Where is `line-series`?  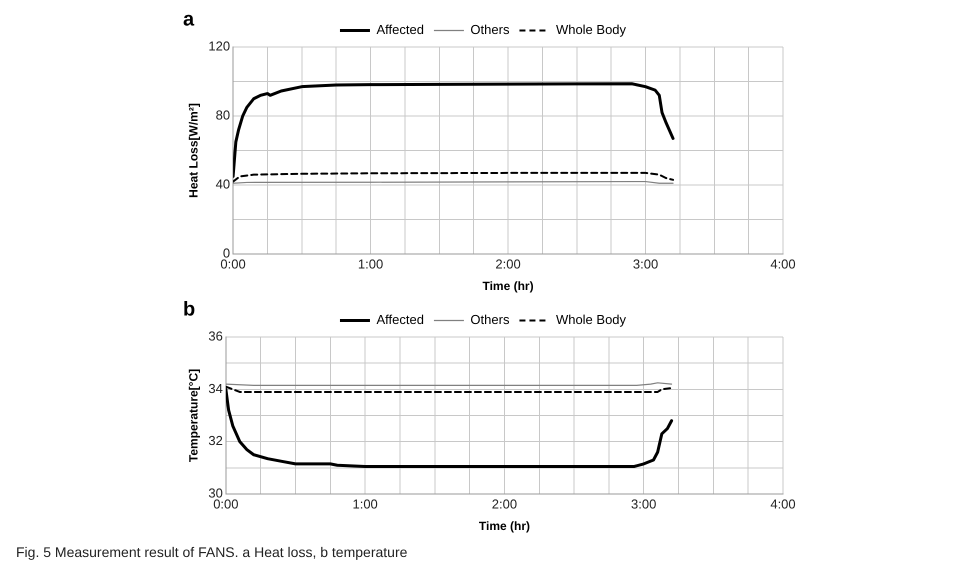
line-series is located at coordinates (453, 177).